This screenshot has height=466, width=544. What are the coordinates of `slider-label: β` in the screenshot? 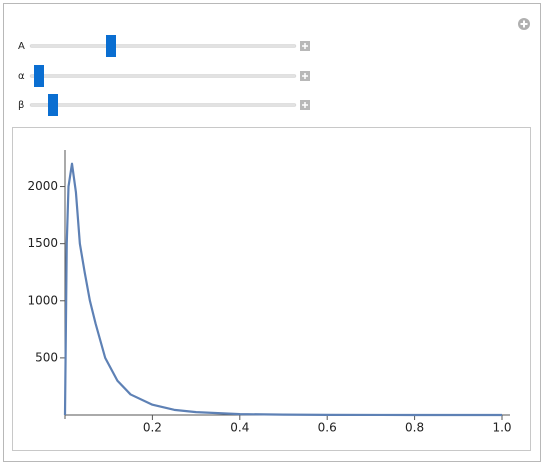 It's located at (21, 105).